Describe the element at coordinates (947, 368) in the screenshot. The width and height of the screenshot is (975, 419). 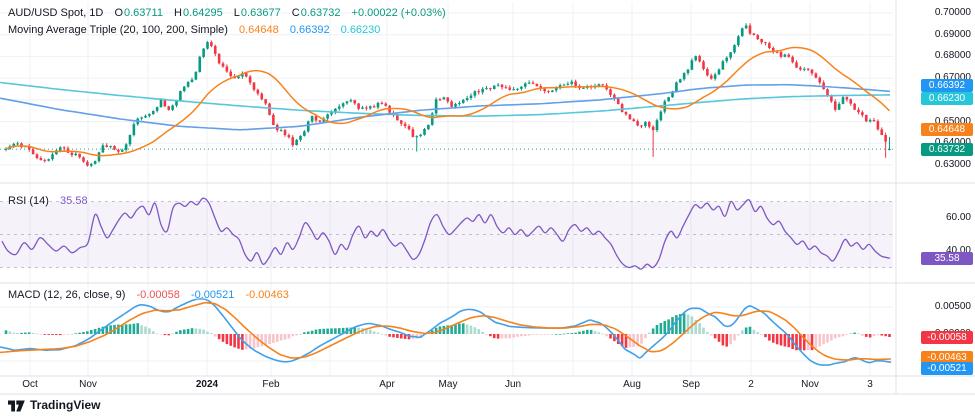
I see `macd-badge-macd: -0.00521` at that location.